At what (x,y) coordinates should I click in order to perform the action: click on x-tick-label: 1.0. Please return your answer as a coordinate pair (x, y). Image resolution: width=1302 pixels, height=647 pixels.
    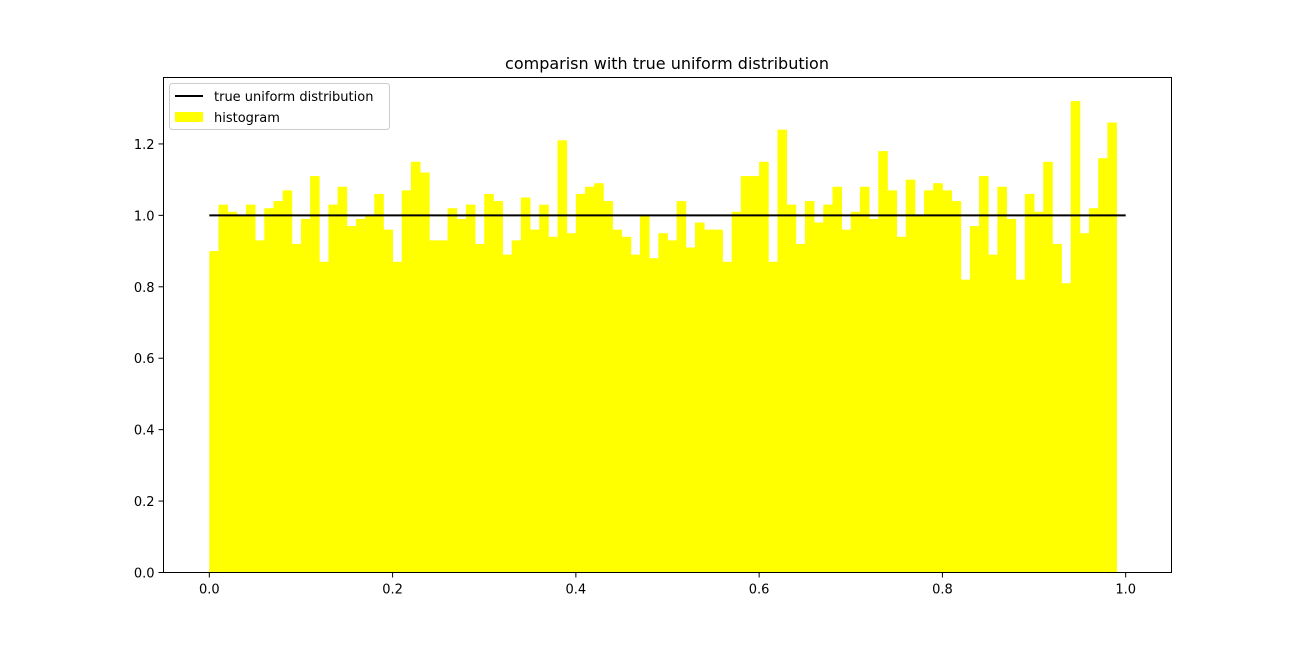
    Looking at the image, I should click on (1125, 590).